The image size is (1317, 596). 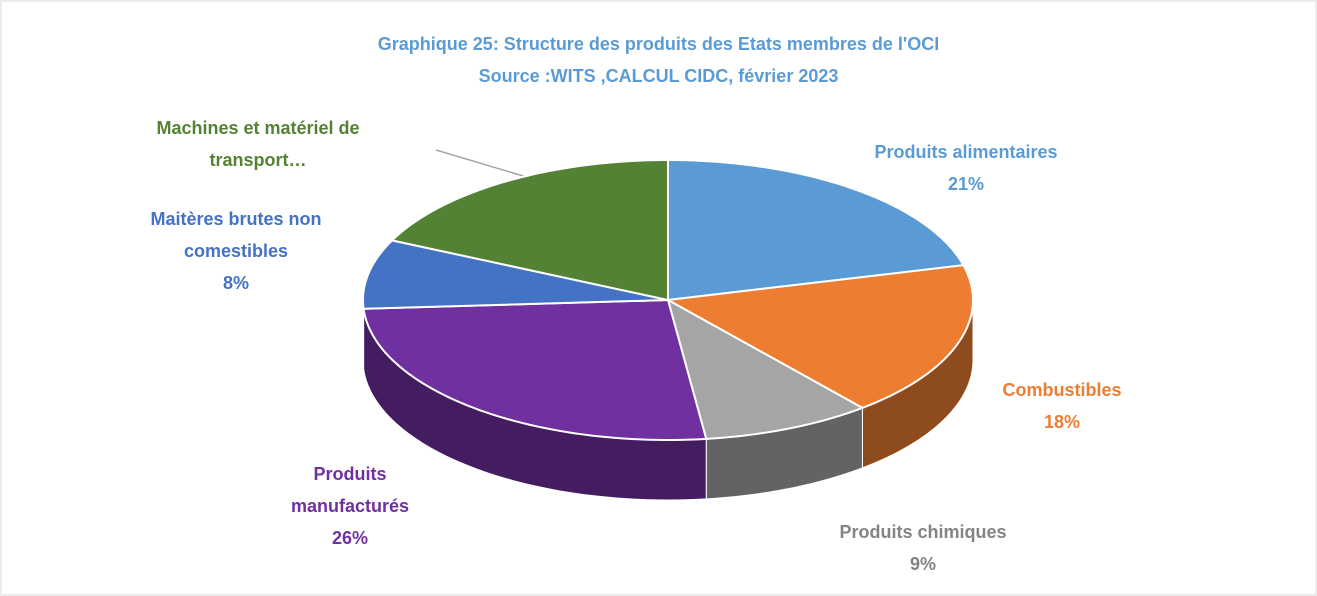 I want to click on category-label: Produits chimiques, so click(x=923, y=532).